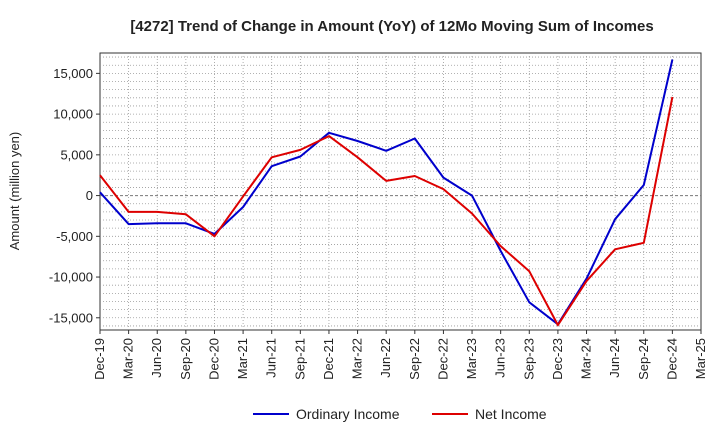 The image size is (720, 440). What do you see at coordinates (89, 195) in the screenshot?
I see `y-tick-label: 0` at bounding box center [89, 195].